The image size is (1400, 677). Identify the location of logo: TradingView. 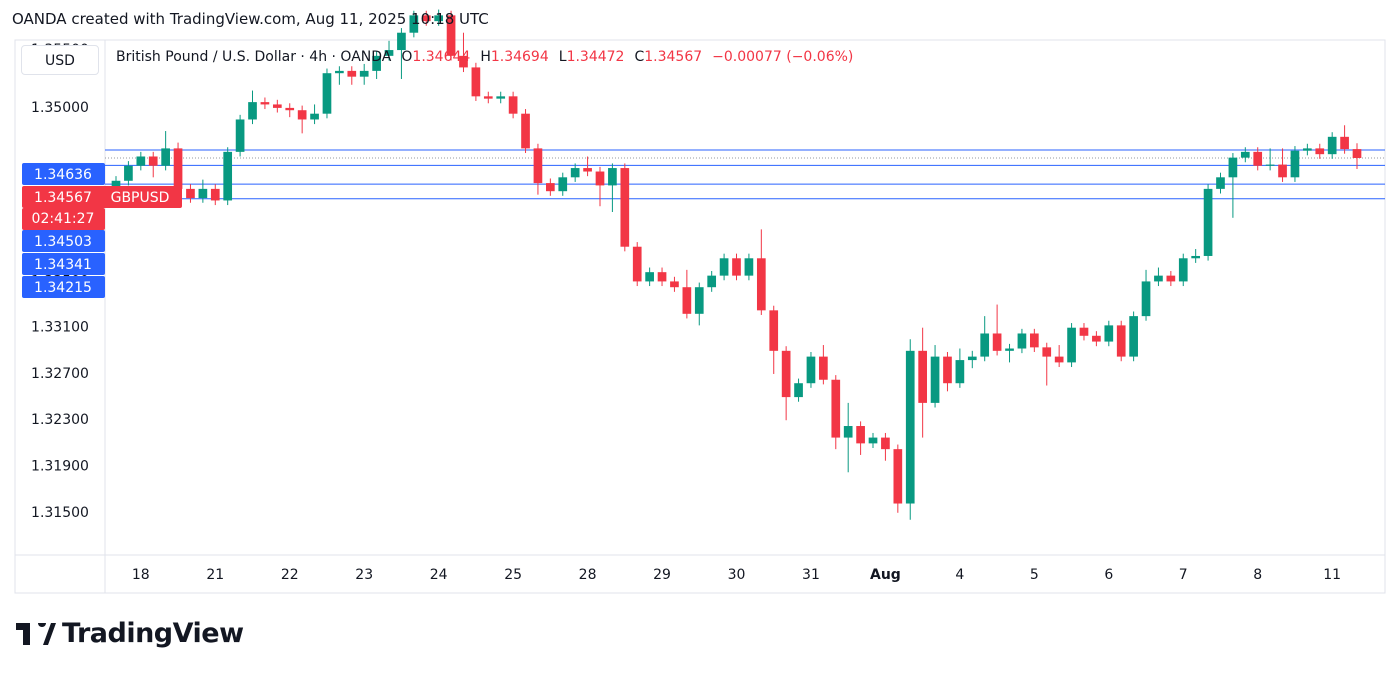
(130, 633).